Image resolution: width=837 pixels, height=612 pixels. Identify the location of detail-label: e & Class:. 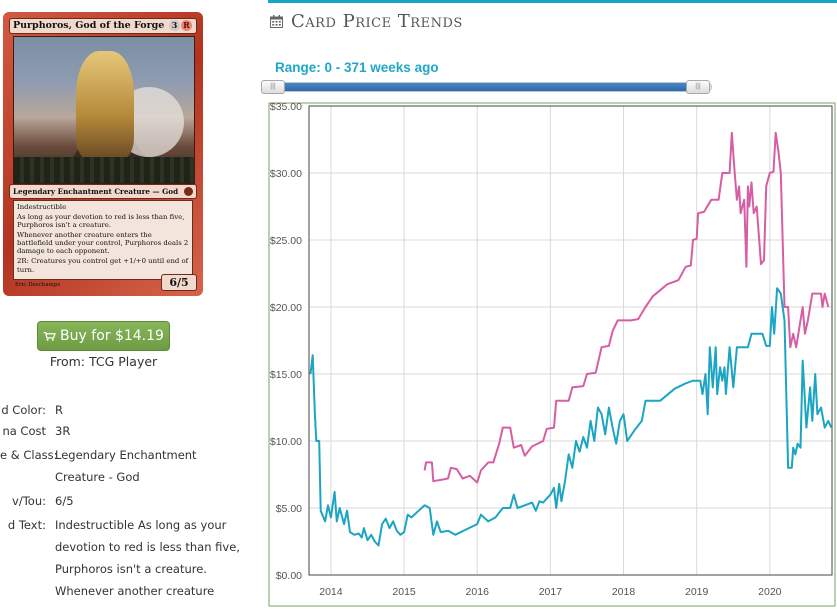
(29, 455).